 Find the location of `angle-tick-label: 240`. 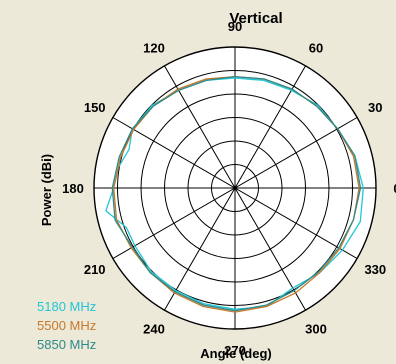

angle-tick-label: 240 is located at coordinates (154, 328).